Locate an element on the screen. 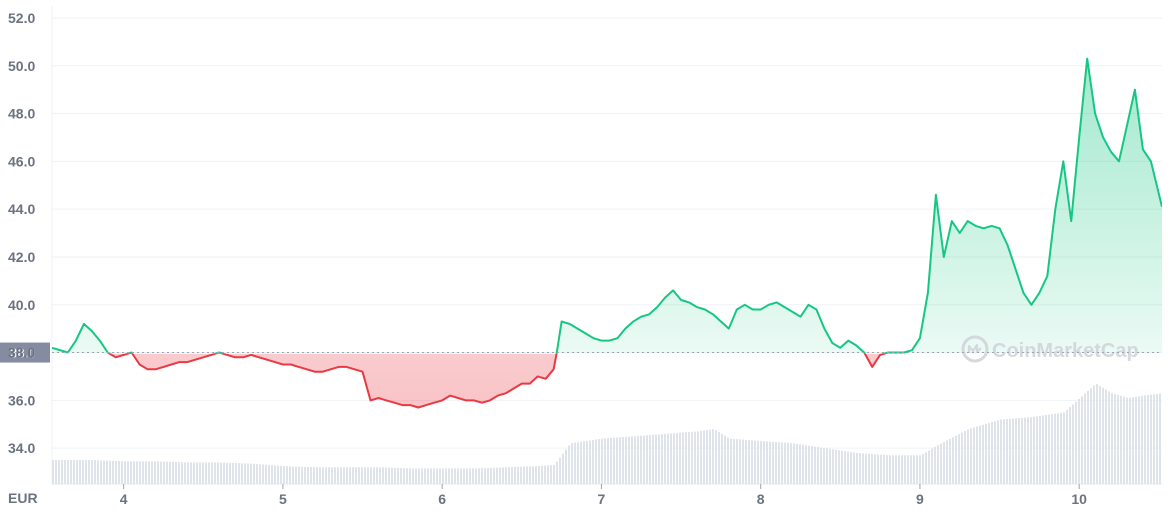  down-line is located at coordinates (497, 381).